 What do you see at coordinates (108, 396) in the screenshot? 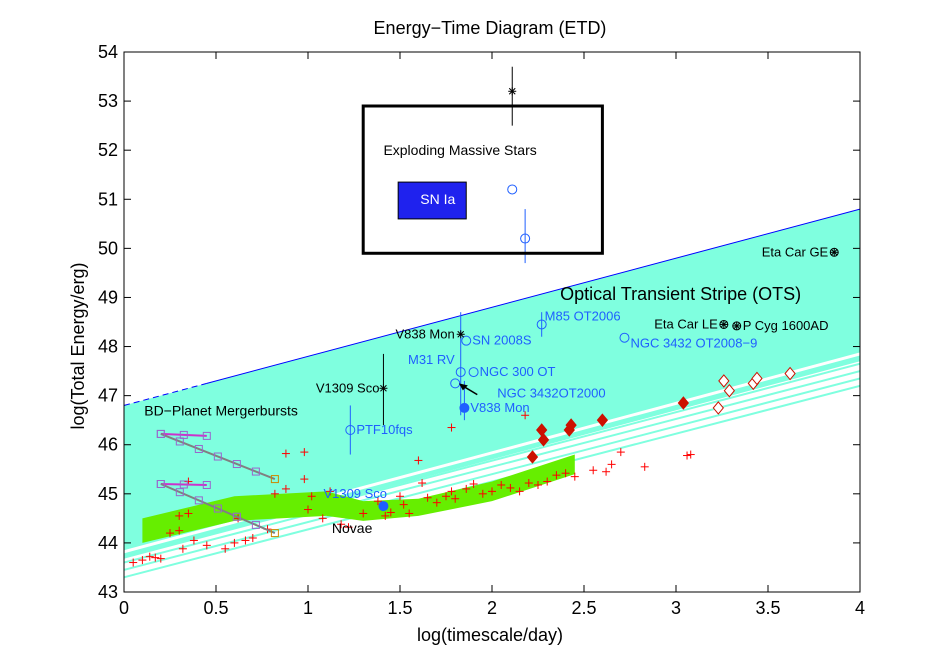
I see `y-tick-label-4: 47` at bounding box center [108, 396].